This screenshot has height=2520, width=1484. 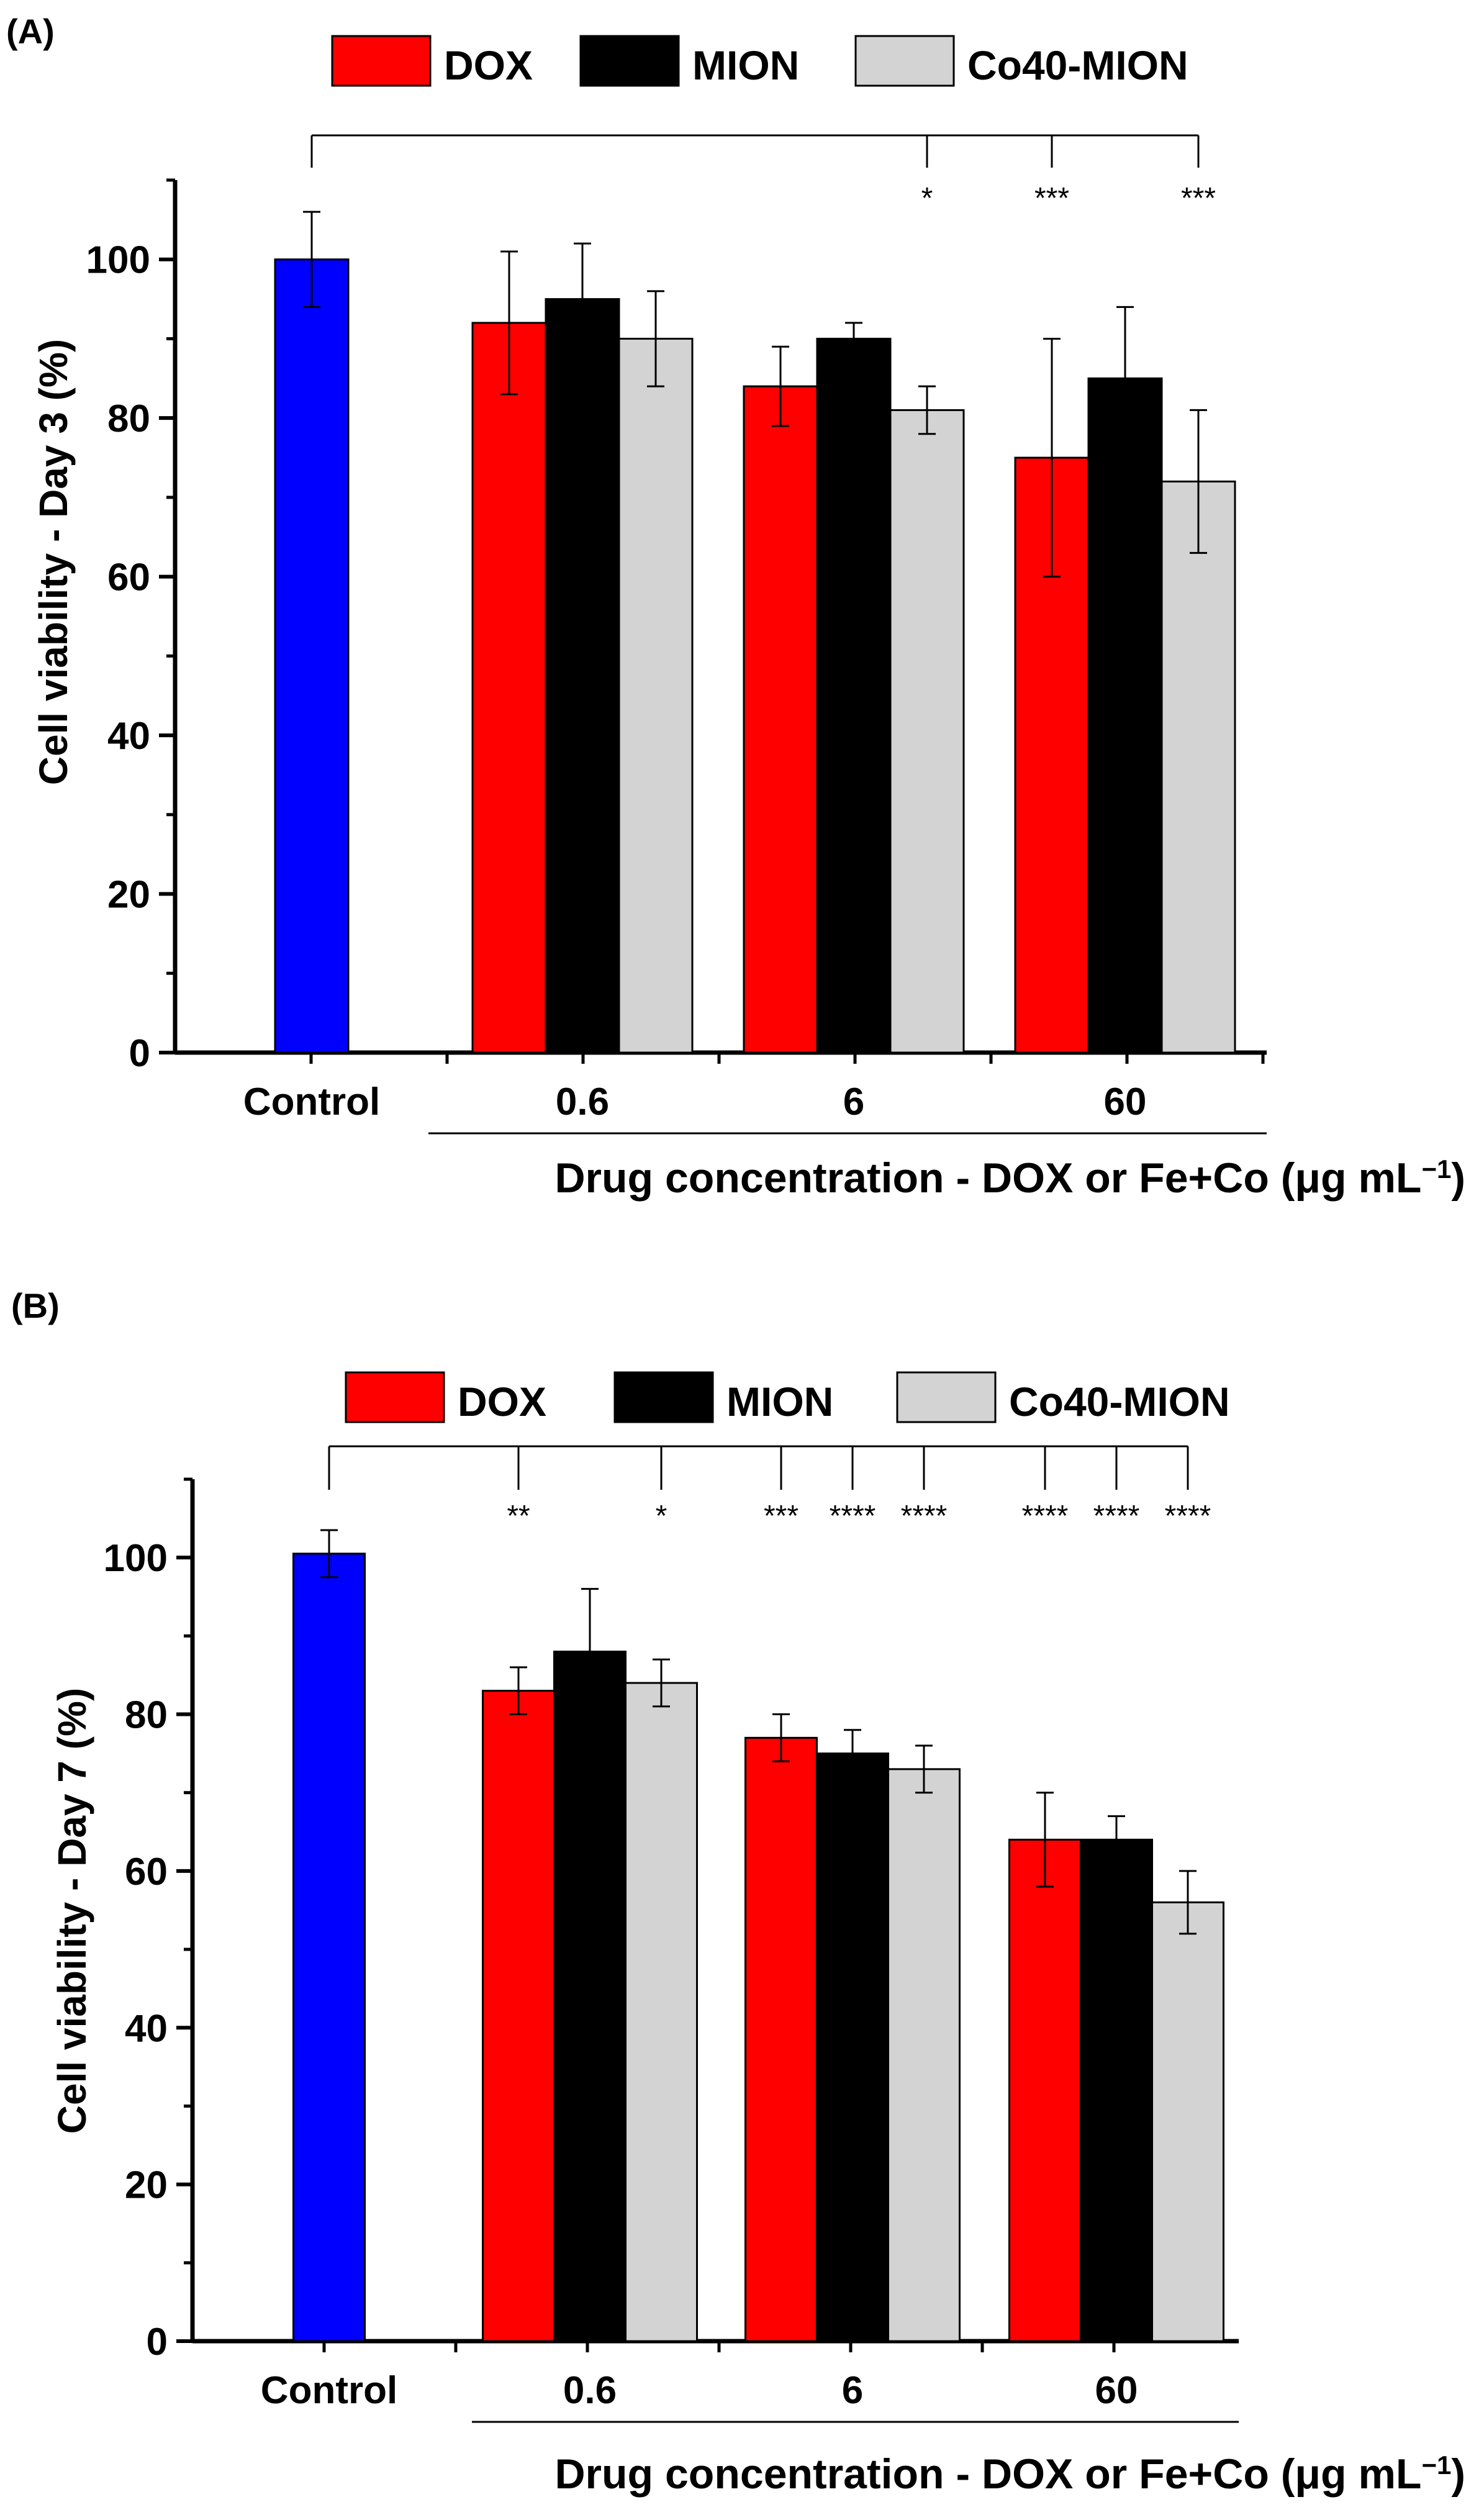 What do you see at coordinates (518, 1517) in the screenshot?
I see `significance-stars: **` at bounding box center [518, 1517].